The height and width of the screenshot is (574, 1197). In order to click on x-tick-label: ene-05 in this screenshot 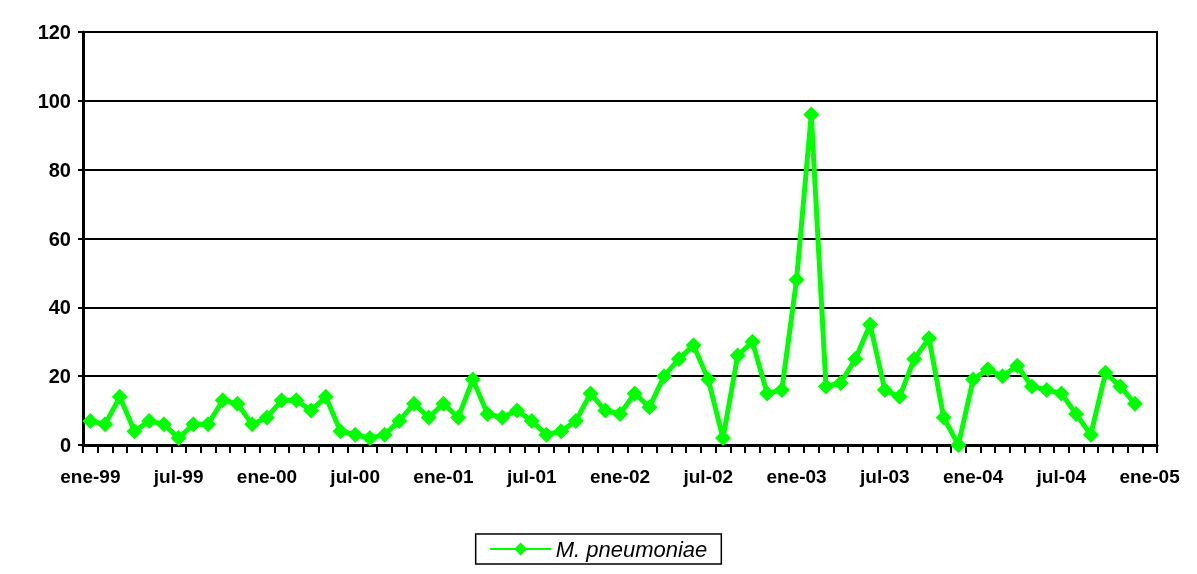, I will do `click(1150, 476)`.